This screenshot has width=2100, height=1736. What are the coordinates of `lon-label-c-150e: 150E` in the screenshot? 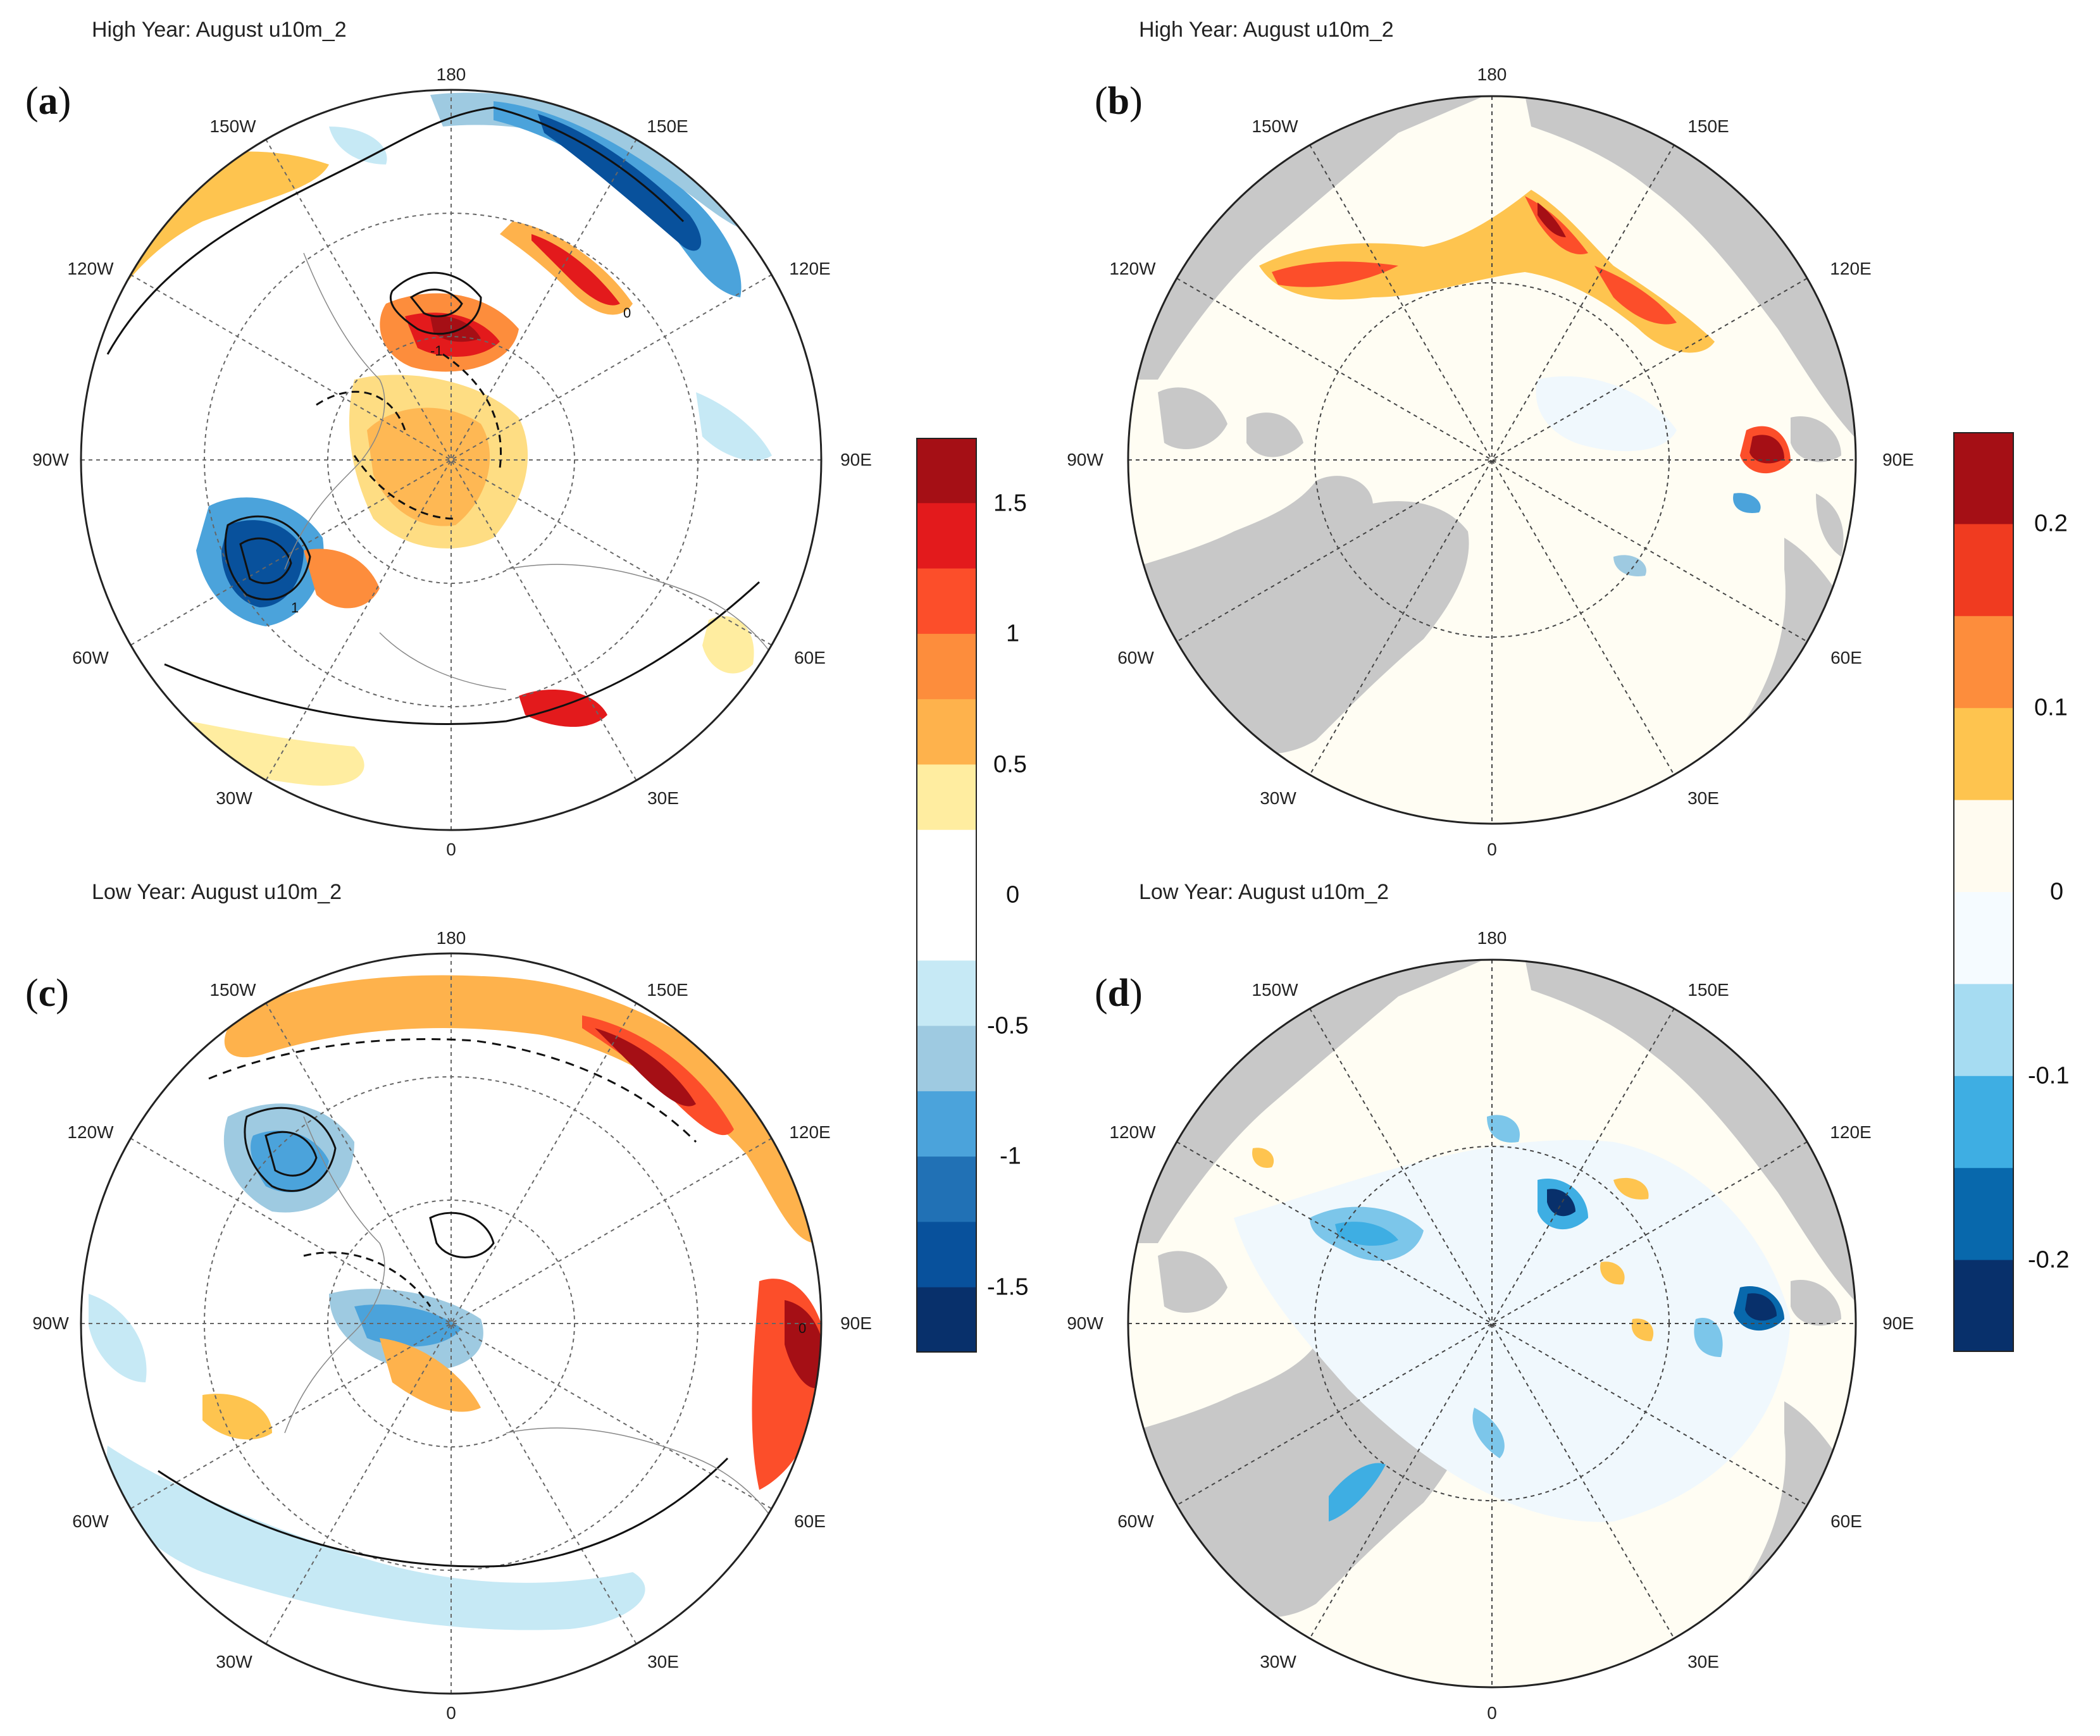 It's located at (667, 990).